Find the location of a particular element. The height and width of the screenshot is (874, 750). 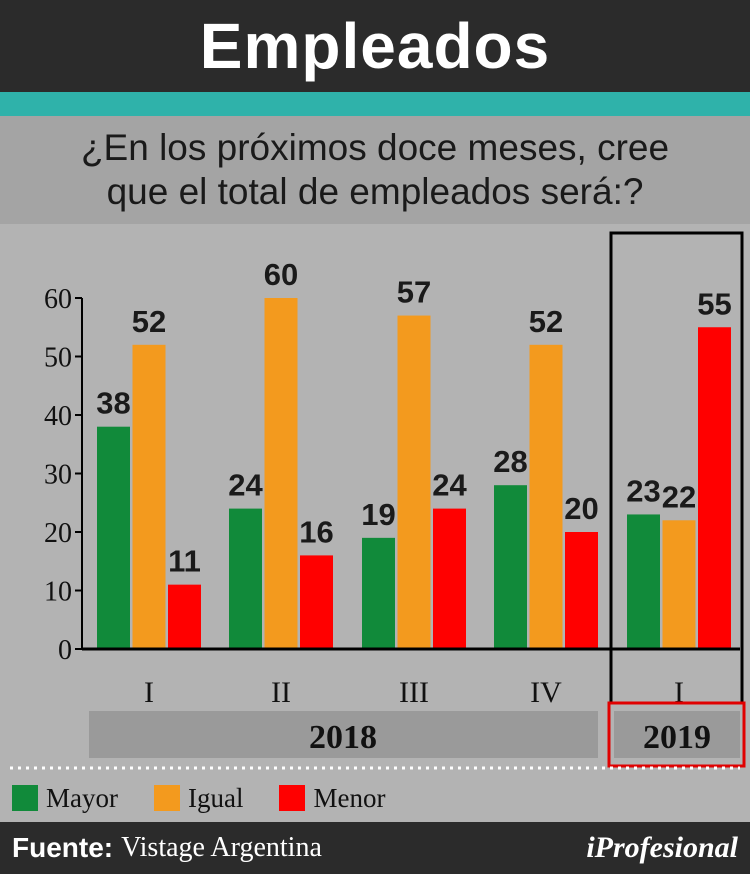

accent-stripe is located at coordinates (375, 104).